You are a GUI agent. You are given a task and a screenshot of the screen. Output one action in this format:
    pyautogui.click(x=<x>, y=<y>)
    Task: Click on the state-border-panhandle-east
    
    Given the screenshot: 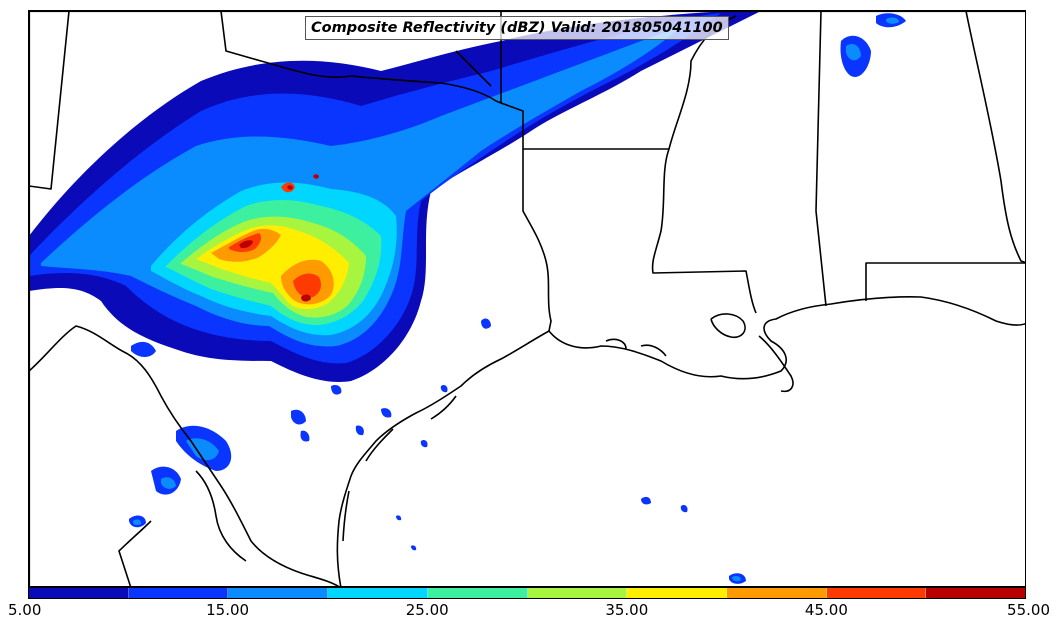 What is the action you would take?
    pyautogui.click(x=49, y=100)
    